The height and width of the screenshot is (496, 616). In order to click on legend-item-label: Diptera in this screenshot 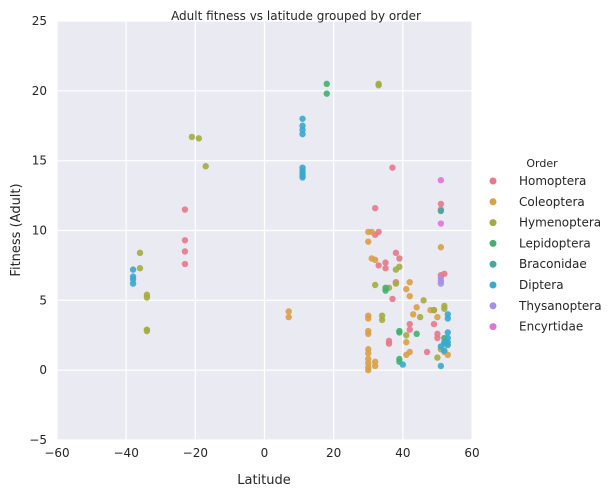, I will do `click(541, 285)`.